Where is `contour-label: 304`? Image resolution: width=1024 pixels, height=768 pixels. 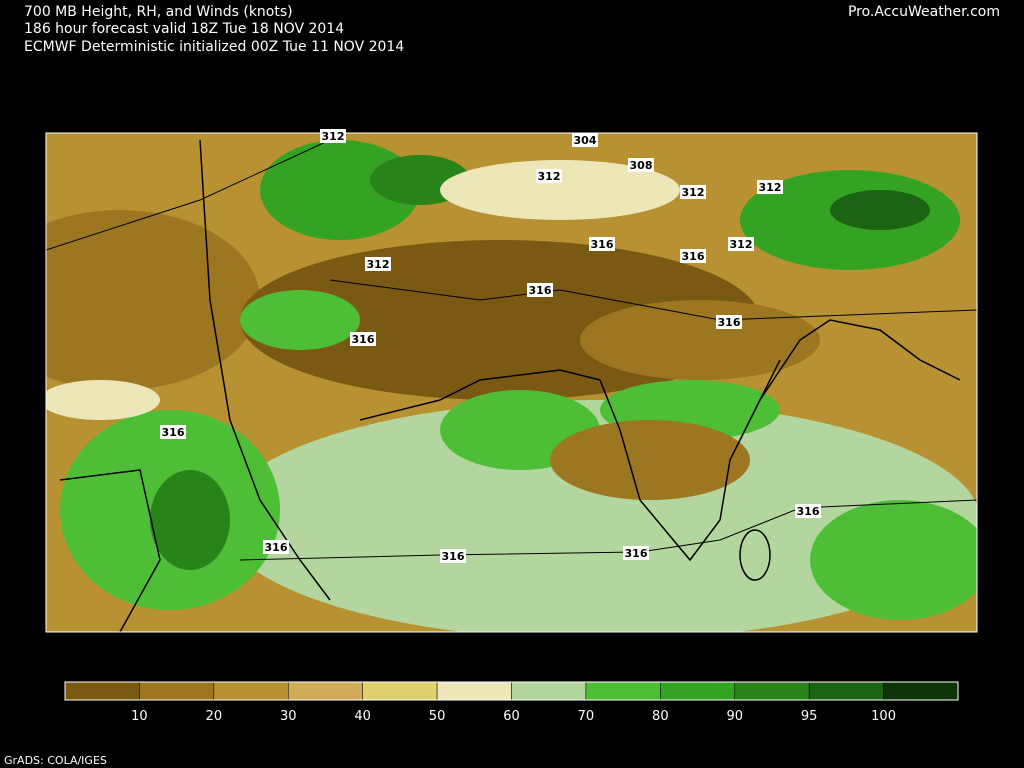 contour-label: 304 is located at coordinates (585, 140).